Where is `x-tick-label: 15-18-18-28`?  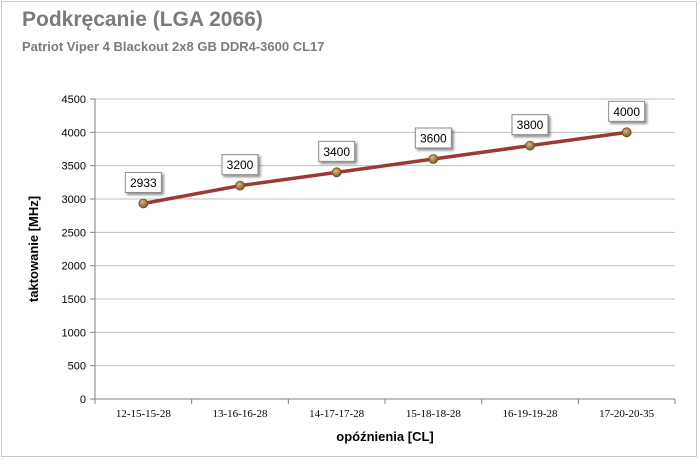
x-tick-label: 15-18-18-28 is located at coordinates (433, 414).